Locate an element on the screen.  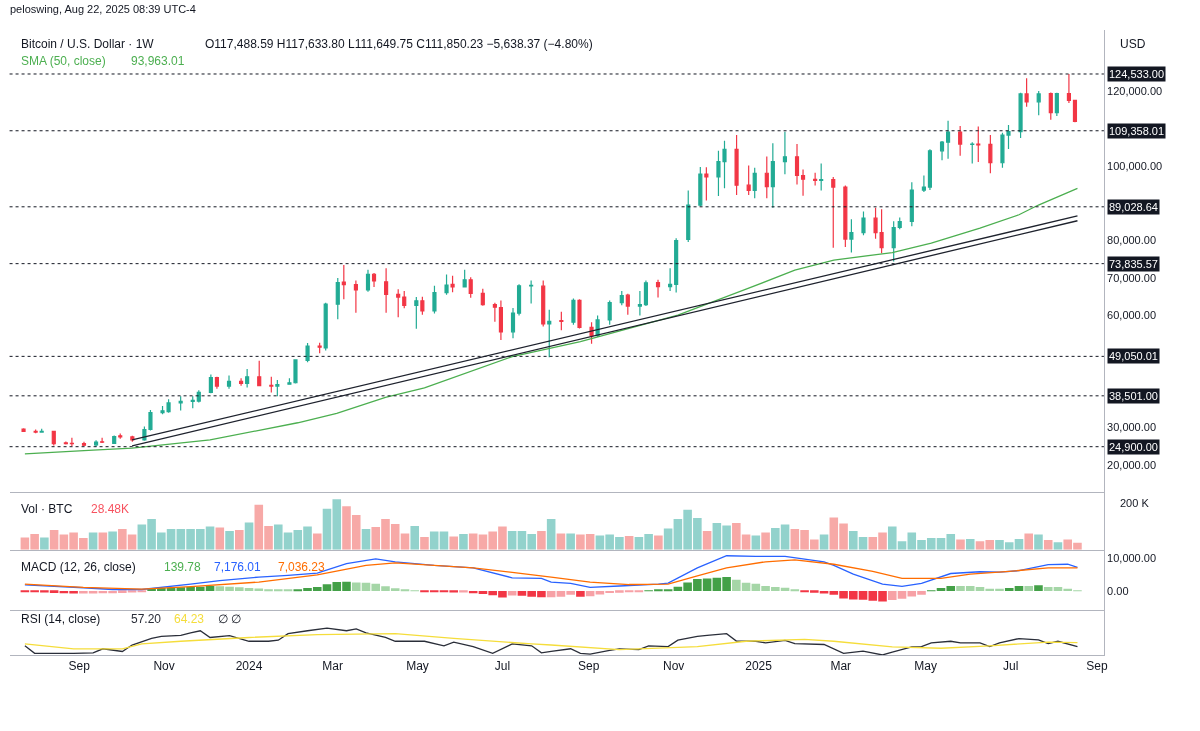
text: Bitcoin / U.S. Dollar · 1W is located at coordinates (88, 44).